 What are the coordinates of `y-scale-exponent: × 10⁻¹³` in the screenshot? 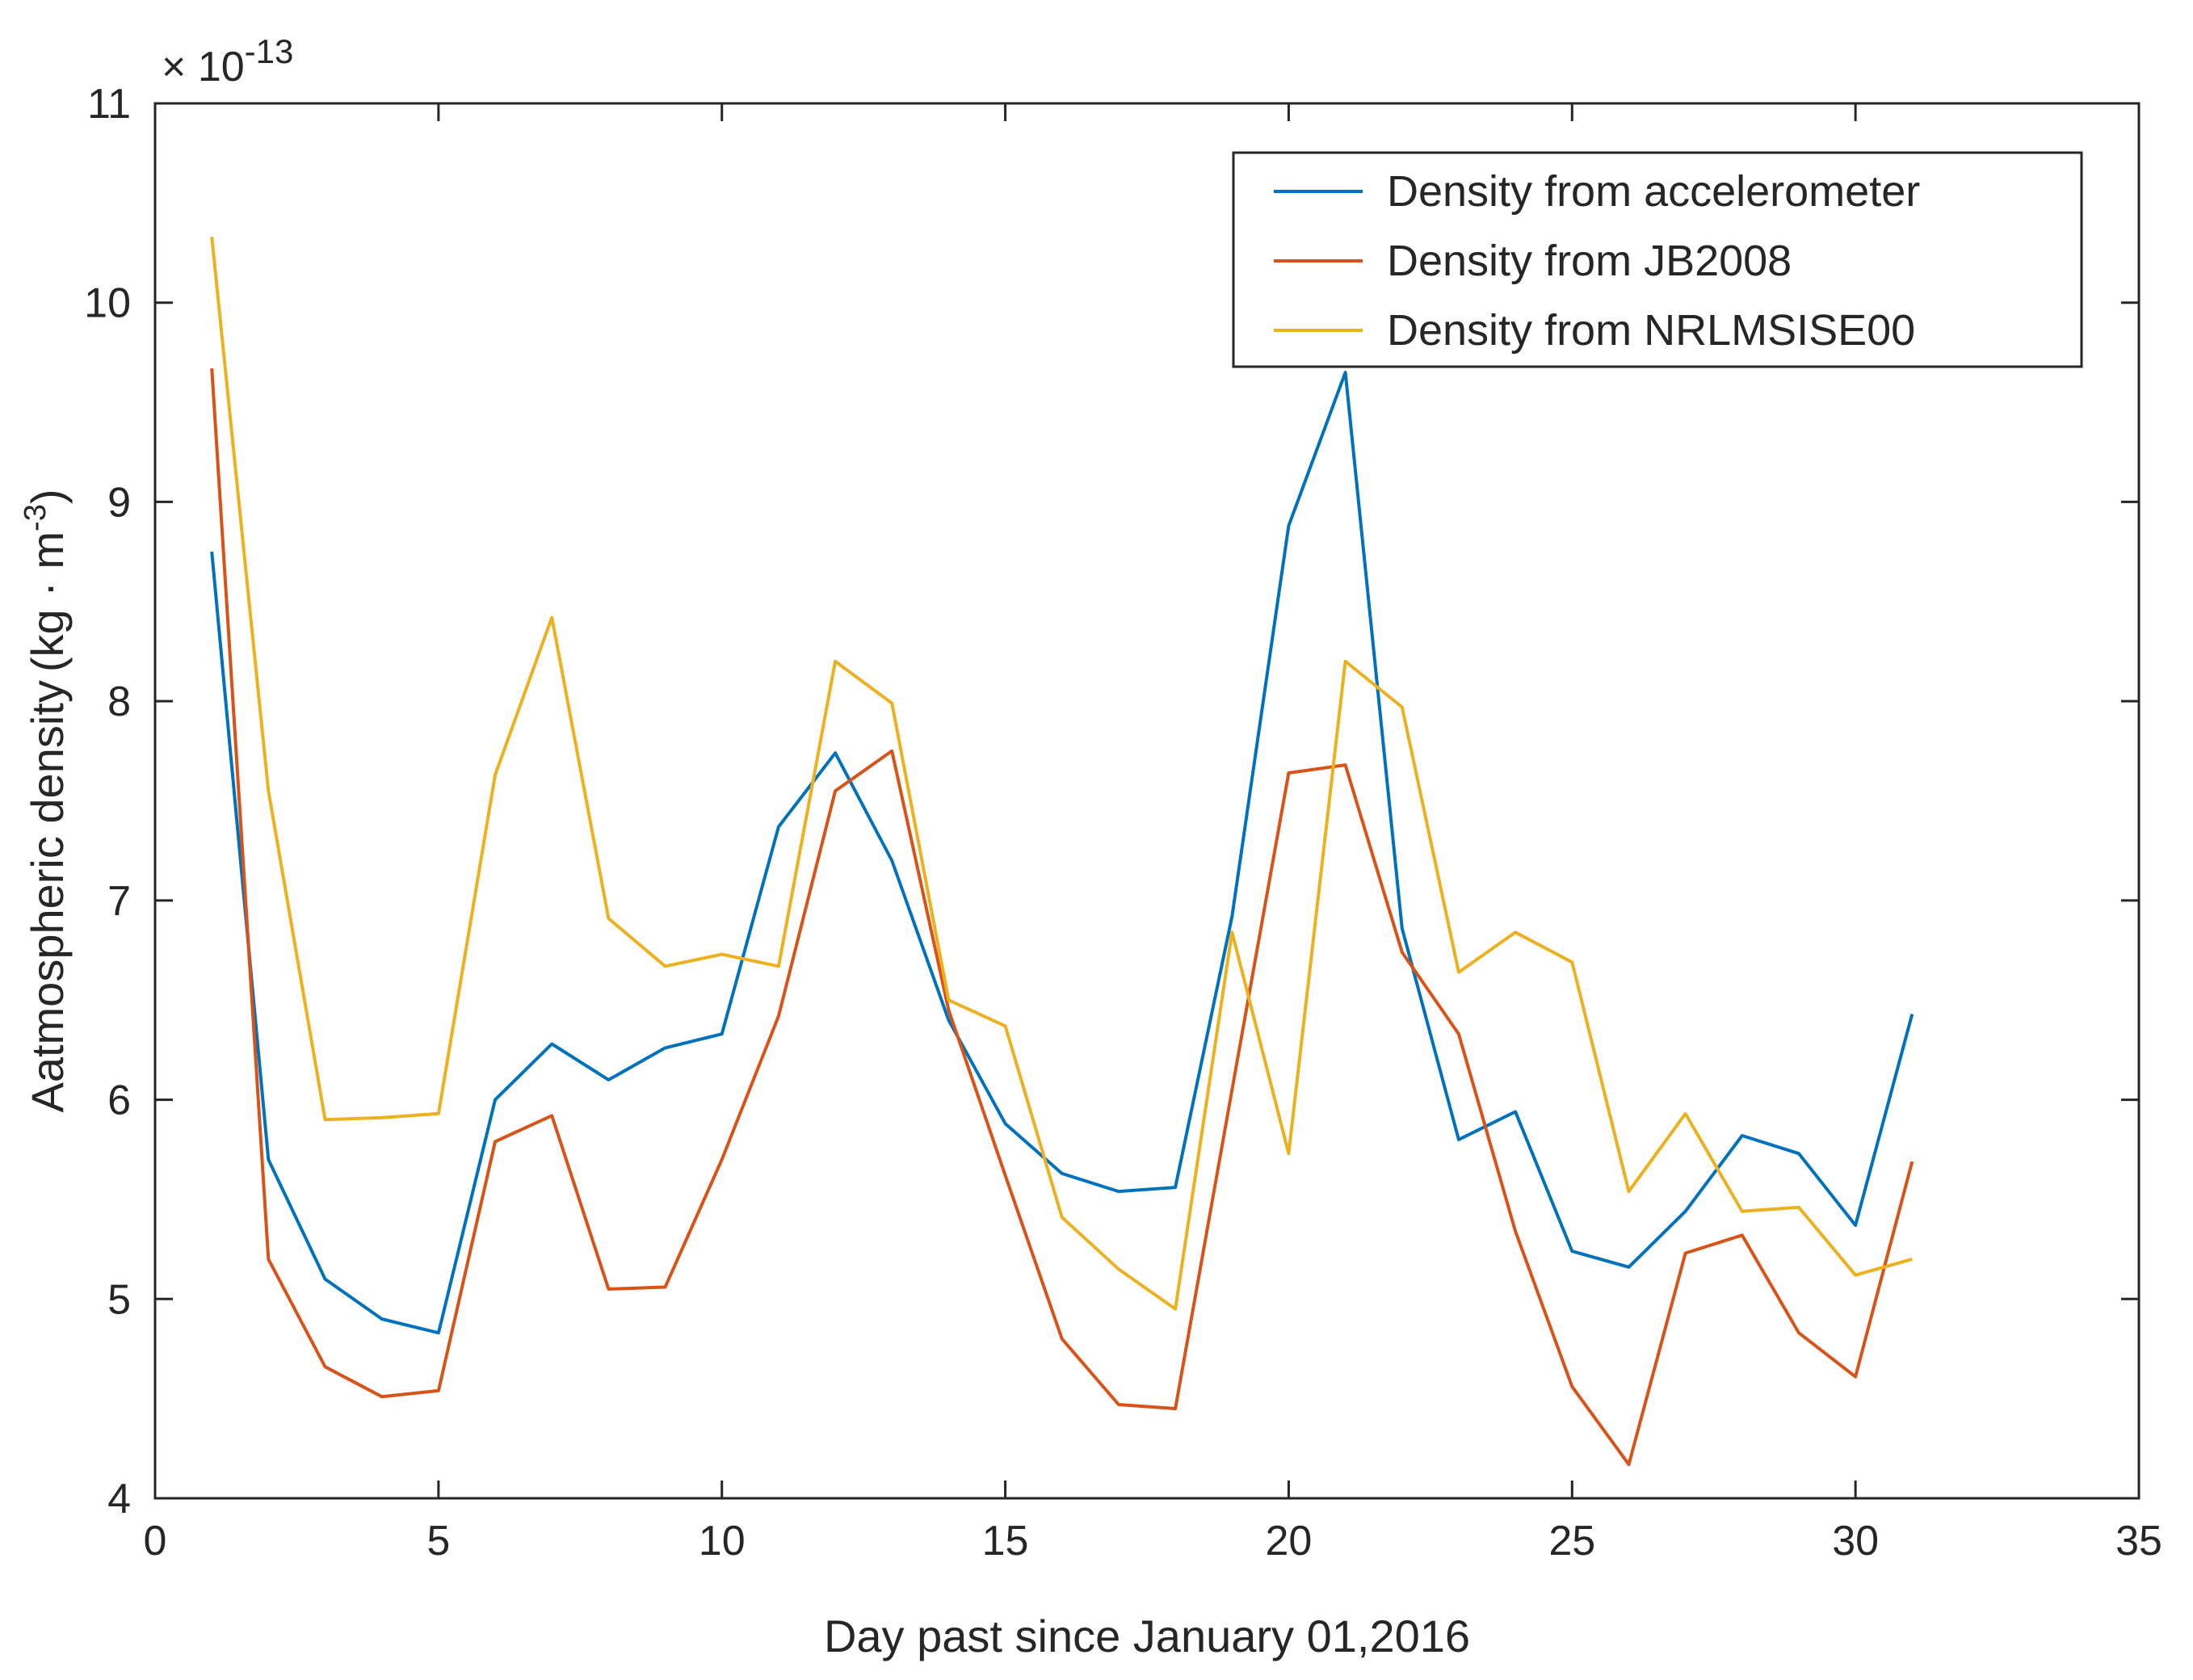 It's located at (227, 61).